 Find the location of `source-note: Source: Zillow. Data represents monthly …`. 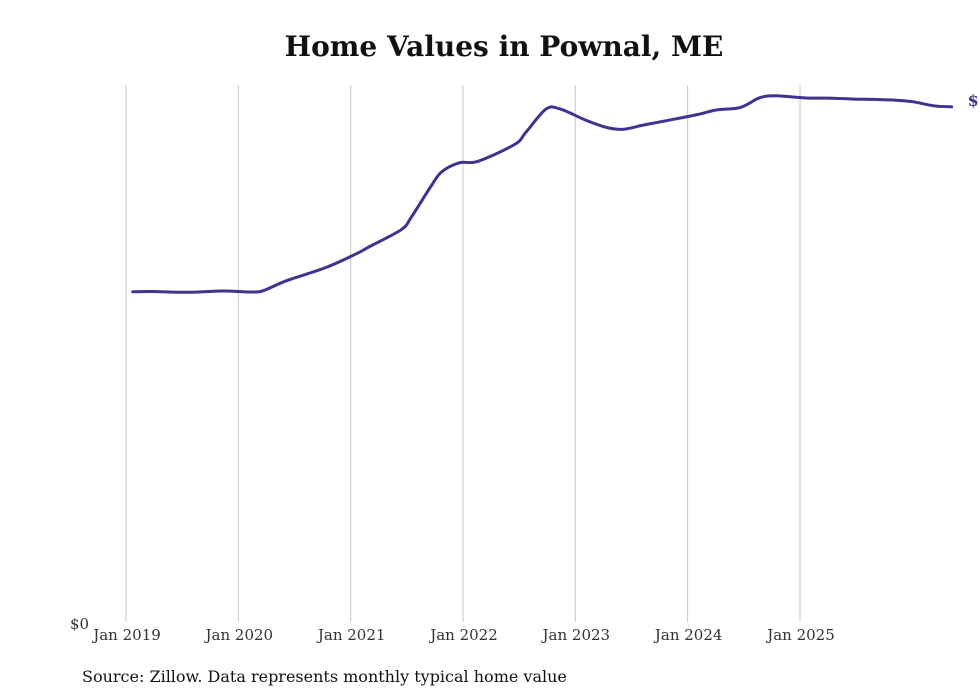

source-note: Source: Zillow. Data represents monthly … is located at coordinates (324, 676).